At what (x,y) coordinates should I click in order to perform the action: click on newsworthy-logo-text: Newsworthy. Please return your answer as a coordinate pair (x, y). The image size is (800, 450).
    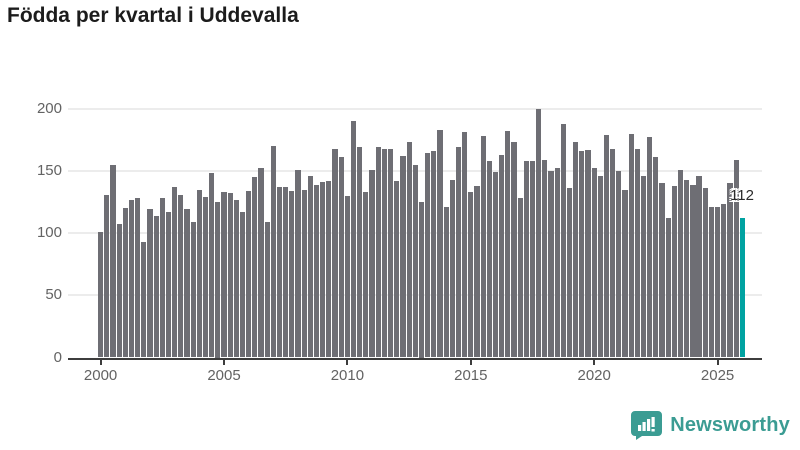
    Looking at the image, I should click on (730, 424).